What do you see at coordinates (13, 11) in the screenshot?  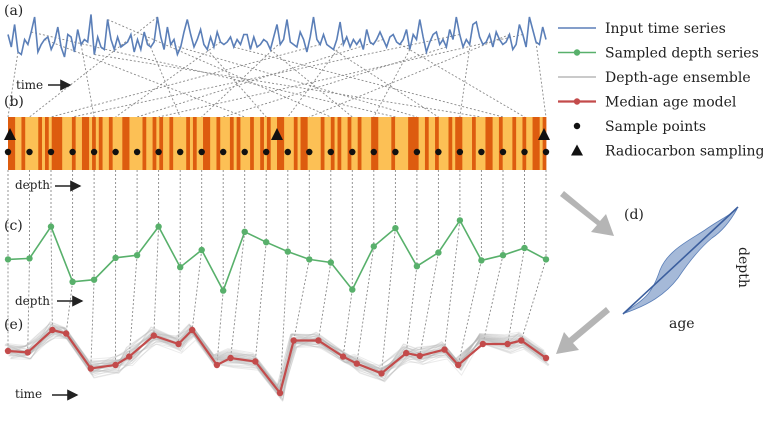 I see `panel-a-label: (a)` at bounding box center [13, 11].